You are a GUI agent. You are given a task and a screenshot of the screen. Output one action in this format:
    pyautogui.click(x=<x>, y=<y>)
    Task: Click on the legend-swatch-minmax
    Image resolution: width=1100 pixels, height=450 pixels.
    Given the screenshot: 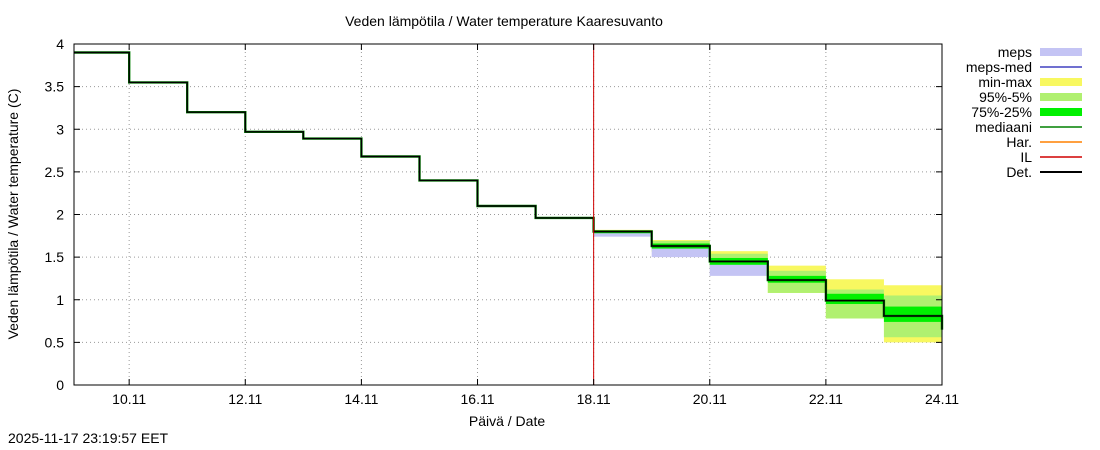 What is the action you would take?
    pyautogui.click(x=1061, y=82)
    